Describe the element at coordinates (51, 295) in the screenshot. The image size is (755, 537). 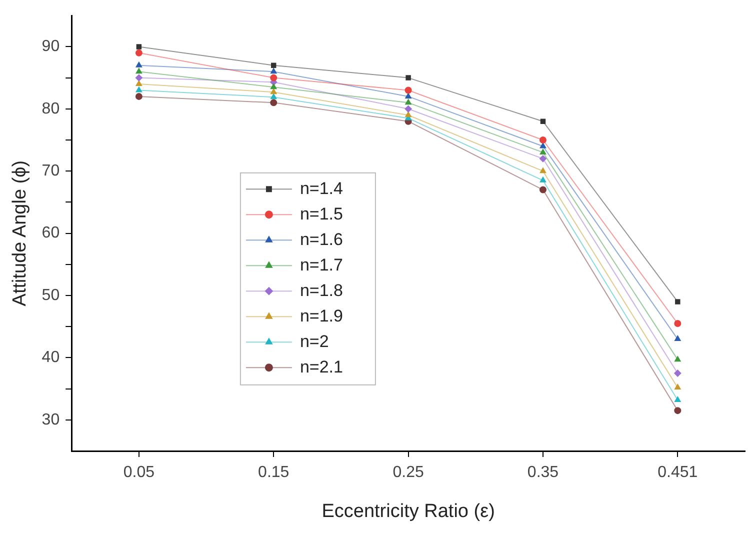
I see `y-tick-label: 50` at that location.